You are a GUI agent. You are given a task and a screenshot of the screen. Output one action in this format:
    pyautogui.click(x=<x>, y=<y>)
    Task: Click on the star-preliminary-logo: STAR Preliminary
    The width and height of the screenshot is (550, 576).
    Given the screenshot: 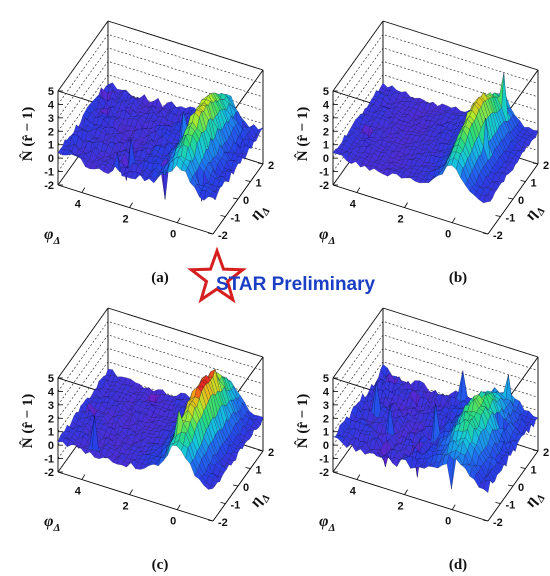 What is the action you would take?
    pyautogui.click(x=281, y=275)
    